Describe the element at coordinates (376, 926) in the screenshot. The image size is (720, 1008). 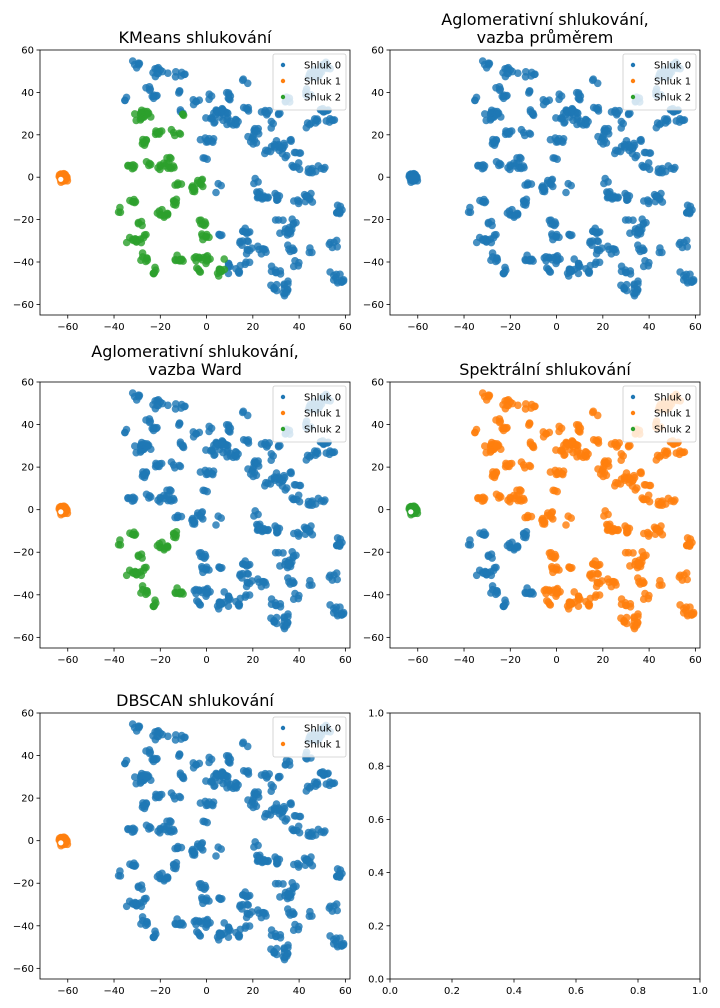
I see `y-tick-label: 0.2` at that location.